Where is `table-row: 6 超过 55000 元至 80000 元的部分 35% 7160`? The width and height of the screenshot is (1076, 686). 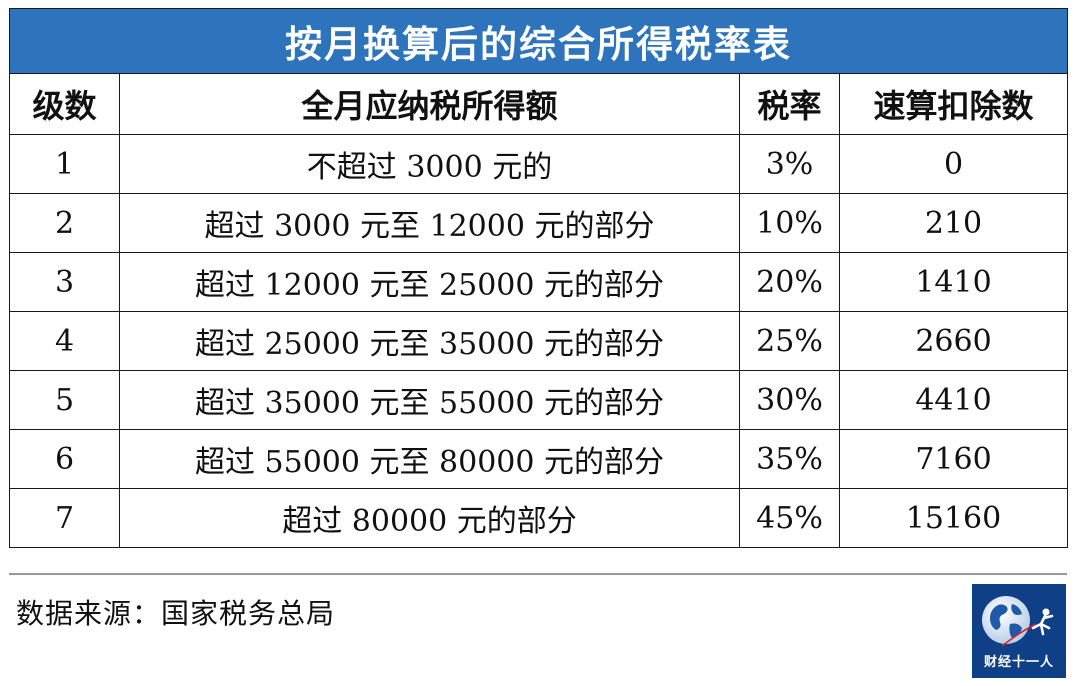
table-row: 6 超过 55000 元至 80000 元的部分 35% 7160 is located at coordinates (538, 459).